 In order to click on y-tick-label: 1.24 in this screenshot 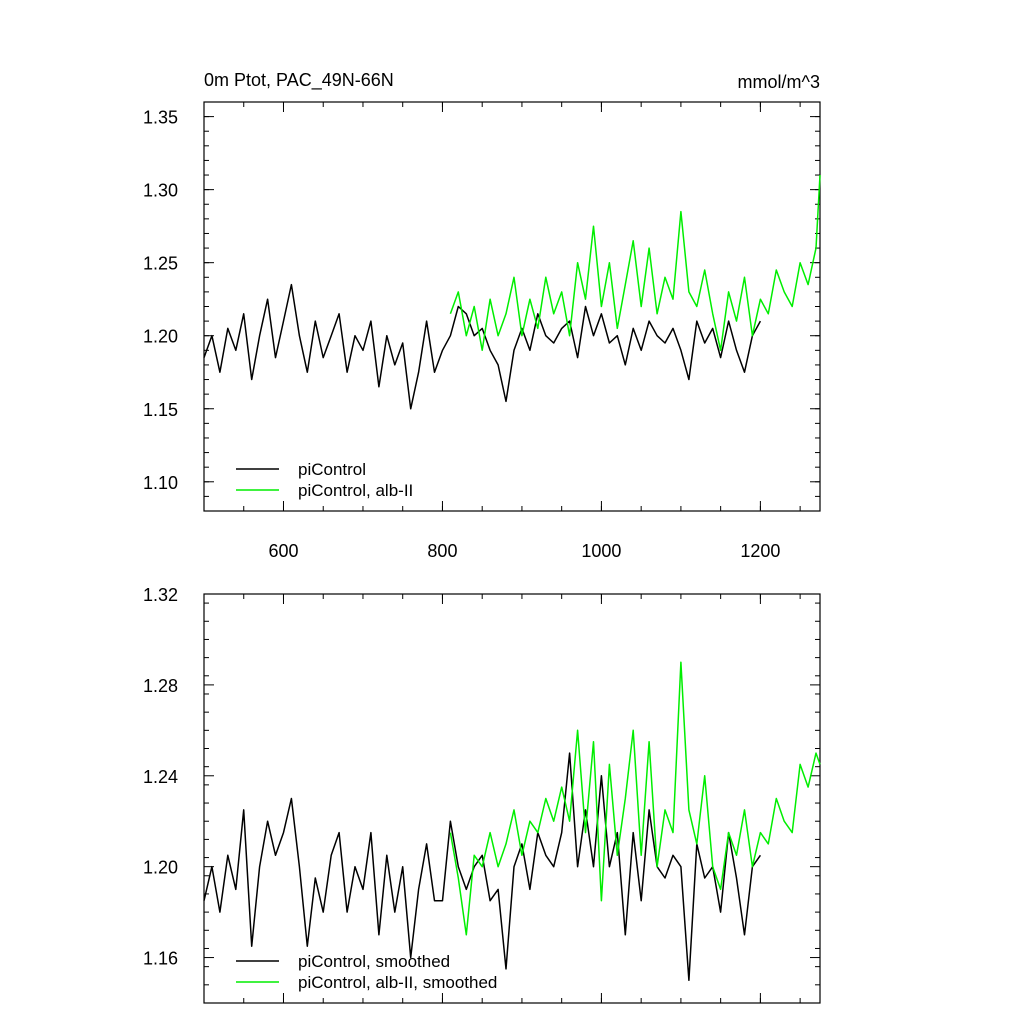, I will do `click(160, 777)`.